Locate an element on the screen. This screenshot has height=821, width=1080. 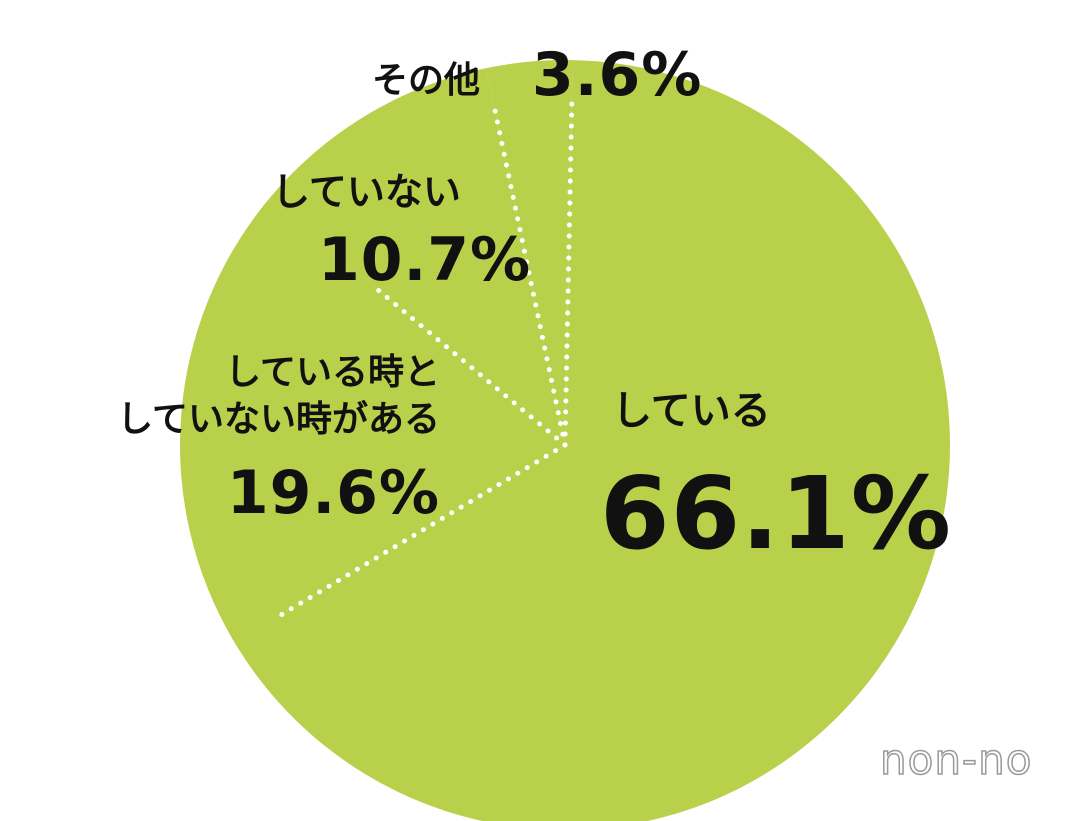
value-label: 19.6% is located at coordinates (333, 493).